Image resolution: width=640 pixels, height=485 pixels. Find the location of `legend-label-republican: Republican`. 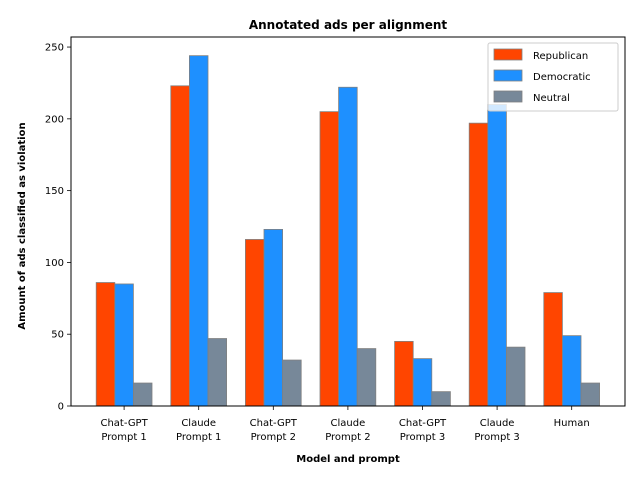

legend-label-republican: Republican is located at coordinates (560, 56).